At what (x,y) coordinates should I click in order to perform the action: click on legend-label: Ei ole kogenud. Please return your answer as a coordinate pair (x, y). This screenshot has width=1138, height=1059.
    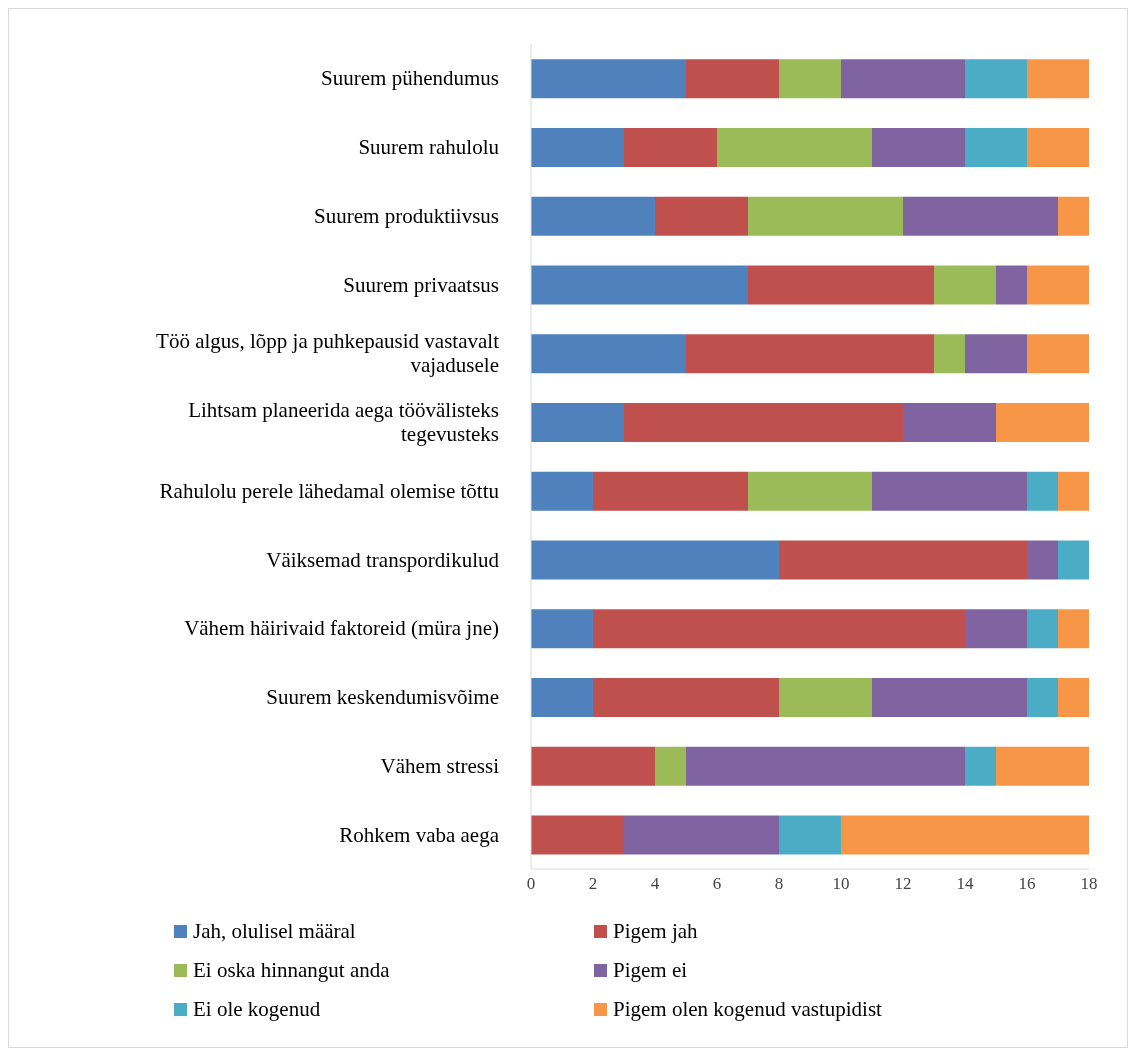
    Looking at the image, I should click on (257, 1009).